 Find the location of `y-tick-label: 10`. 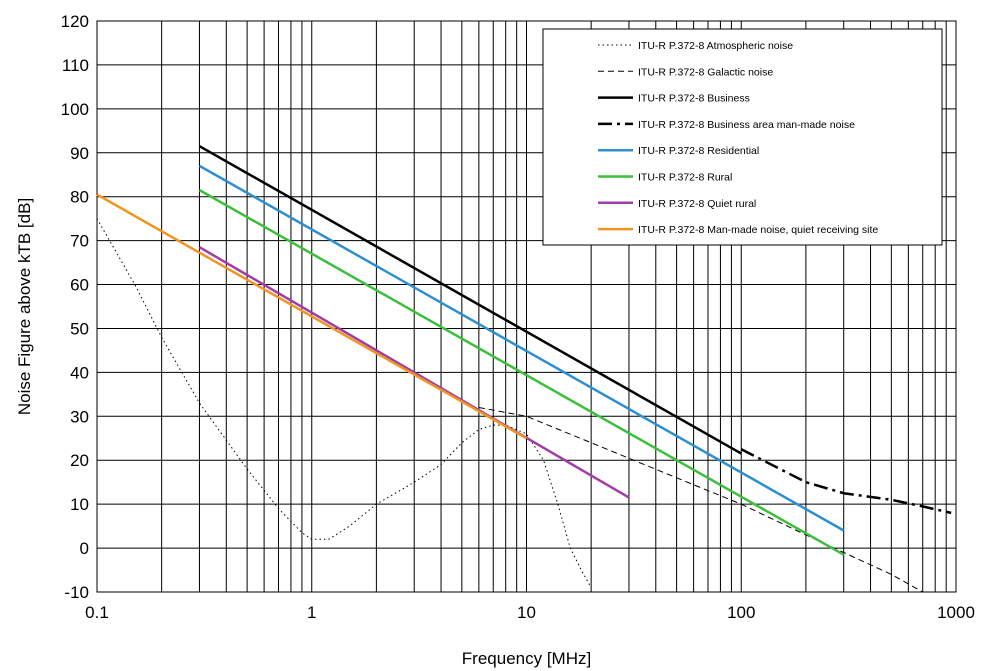

y-tick-label: 10 is located at coordinates (79, 504).